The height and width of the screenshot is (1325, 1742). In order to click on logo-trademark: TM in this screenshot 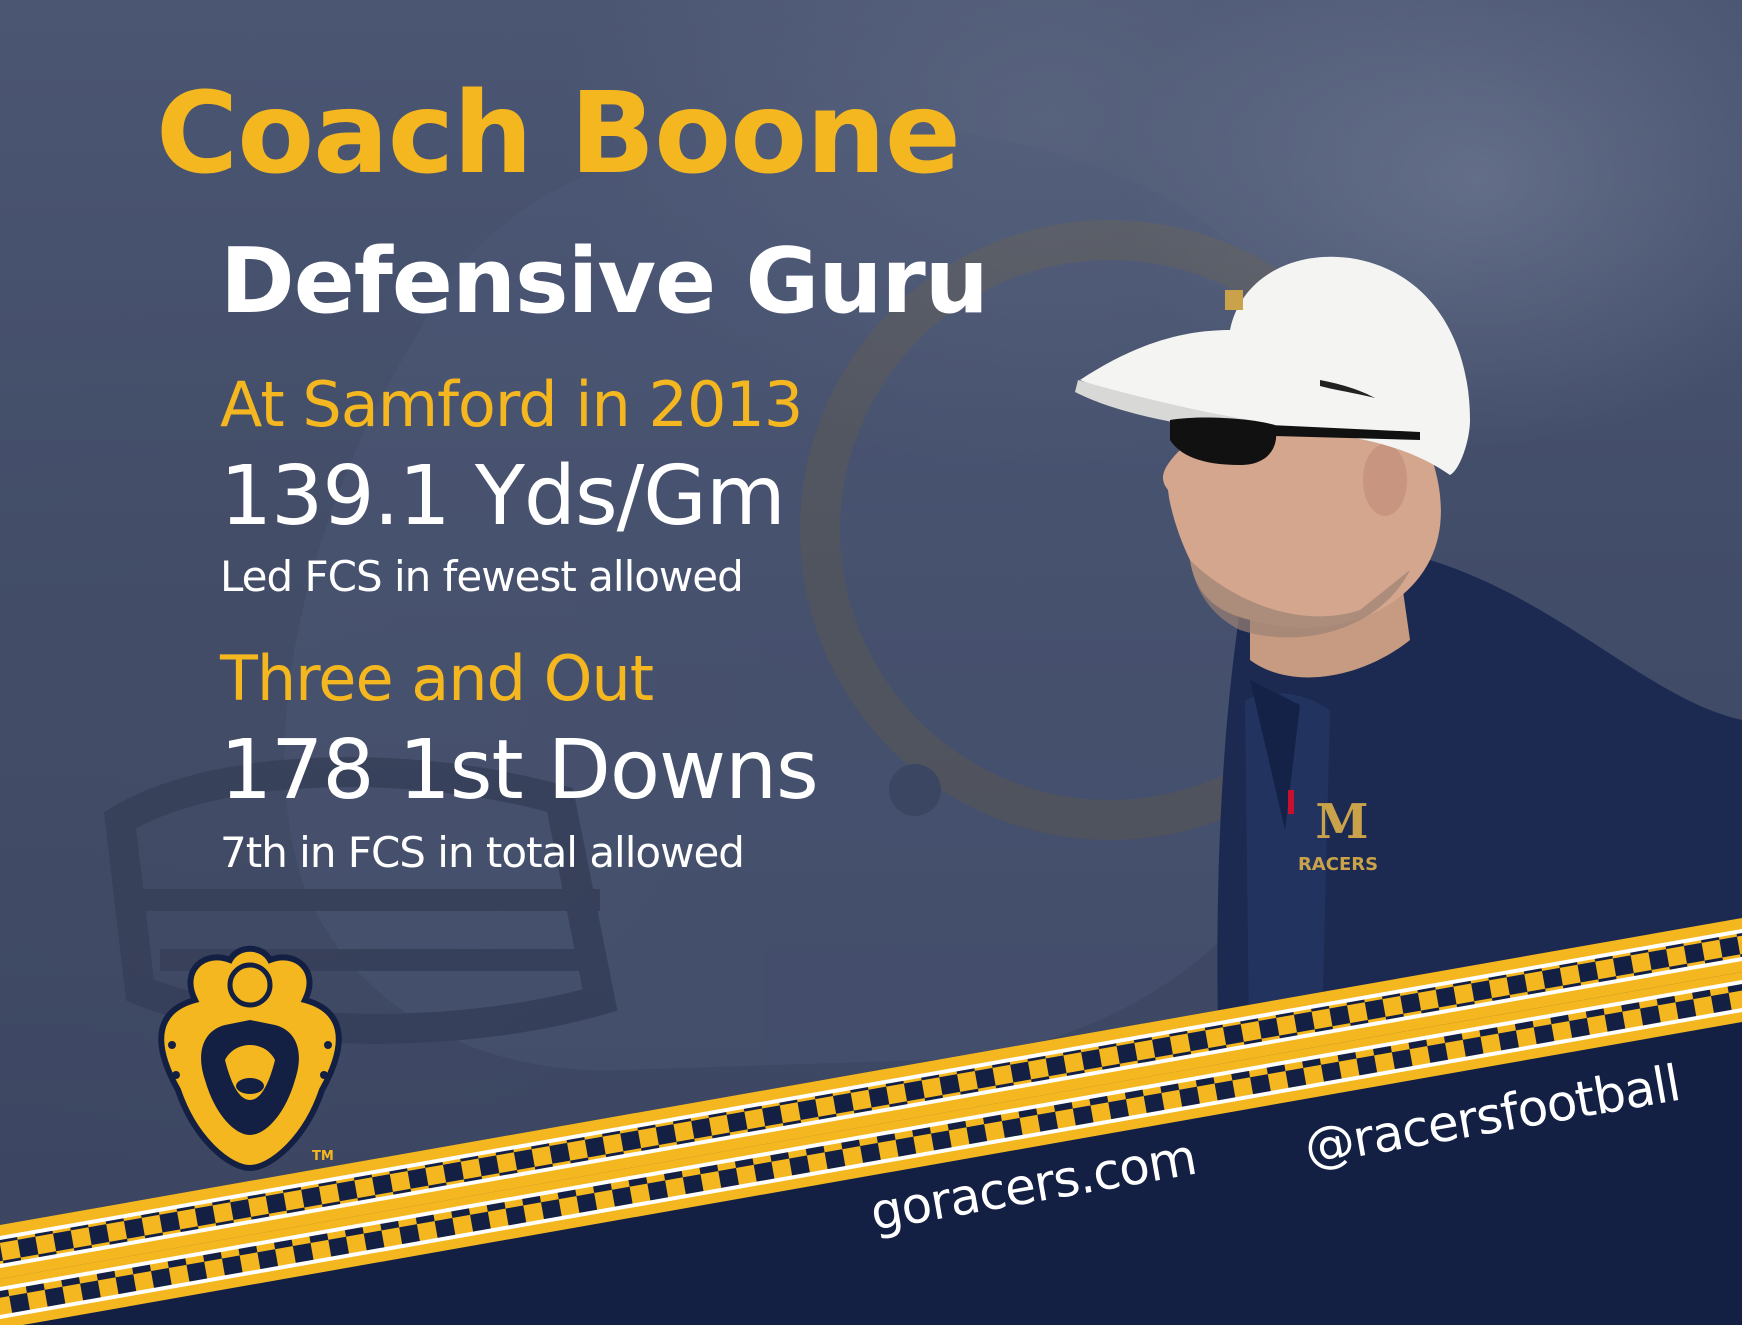, I will do `click(323, 1156)`.